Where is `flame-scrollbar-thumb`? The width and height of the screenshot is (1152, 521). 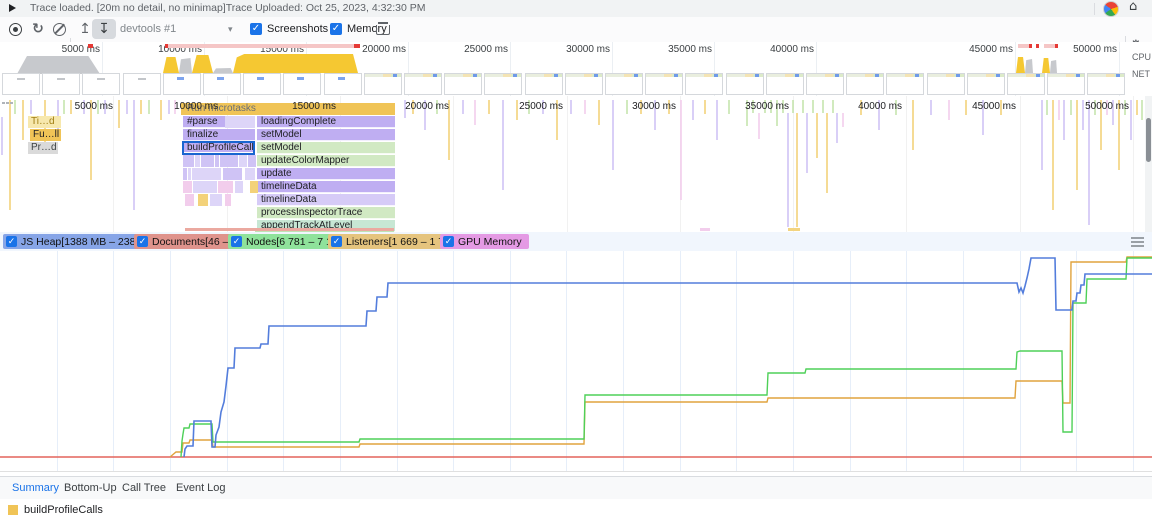 flame-scrollbar-thumb is located at coordinates (1148, 140).